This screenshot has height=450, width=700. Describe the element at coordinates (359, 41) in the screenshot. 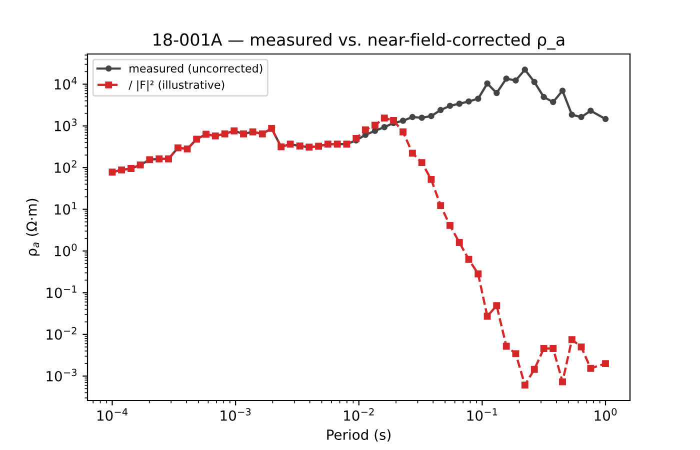

I see `chart-title: 18-001A — measured vs. near-field-corrected ρ_a` at that location.